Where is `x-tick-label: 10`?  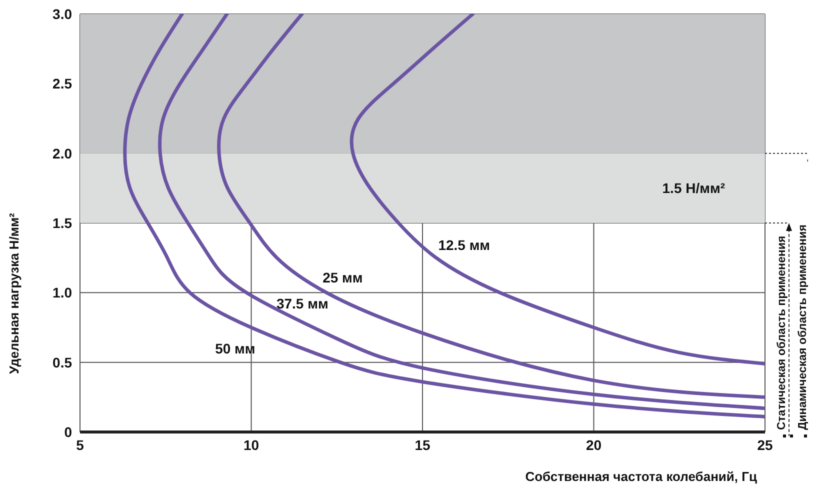
x-tick-label: 10 is located at coordinates (251, 444).